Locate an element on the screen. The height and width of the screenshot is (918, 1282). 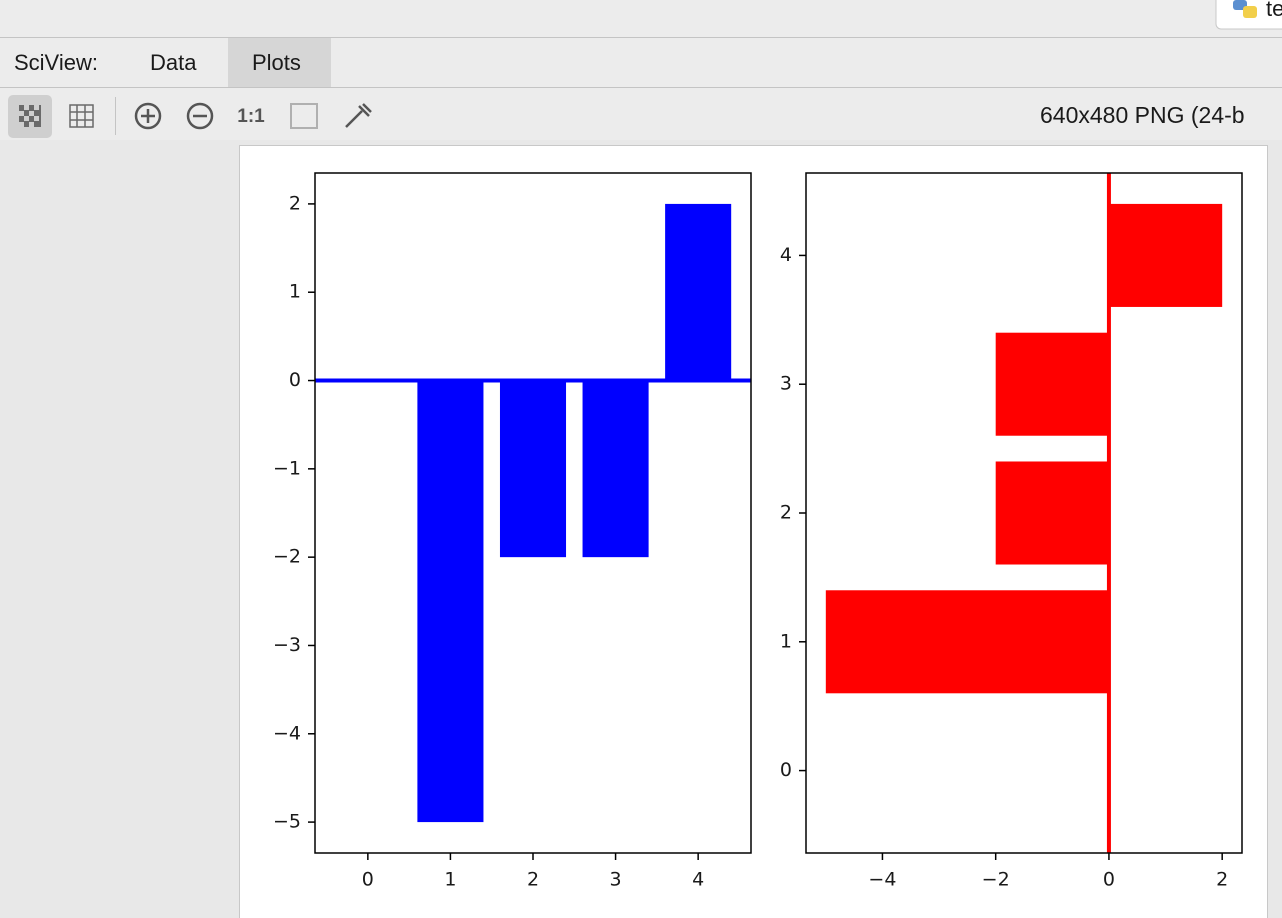
x-tick-label: −4 is located at coordinates (882, 880).